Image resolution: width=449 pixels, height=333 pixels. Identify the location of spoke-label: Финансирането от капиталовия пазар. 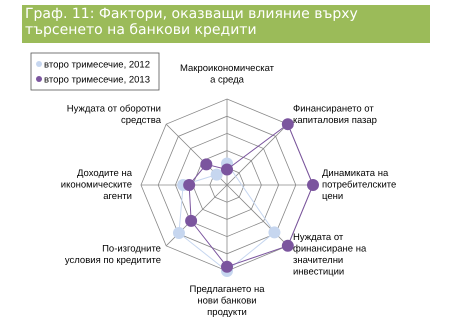
(335, 114).